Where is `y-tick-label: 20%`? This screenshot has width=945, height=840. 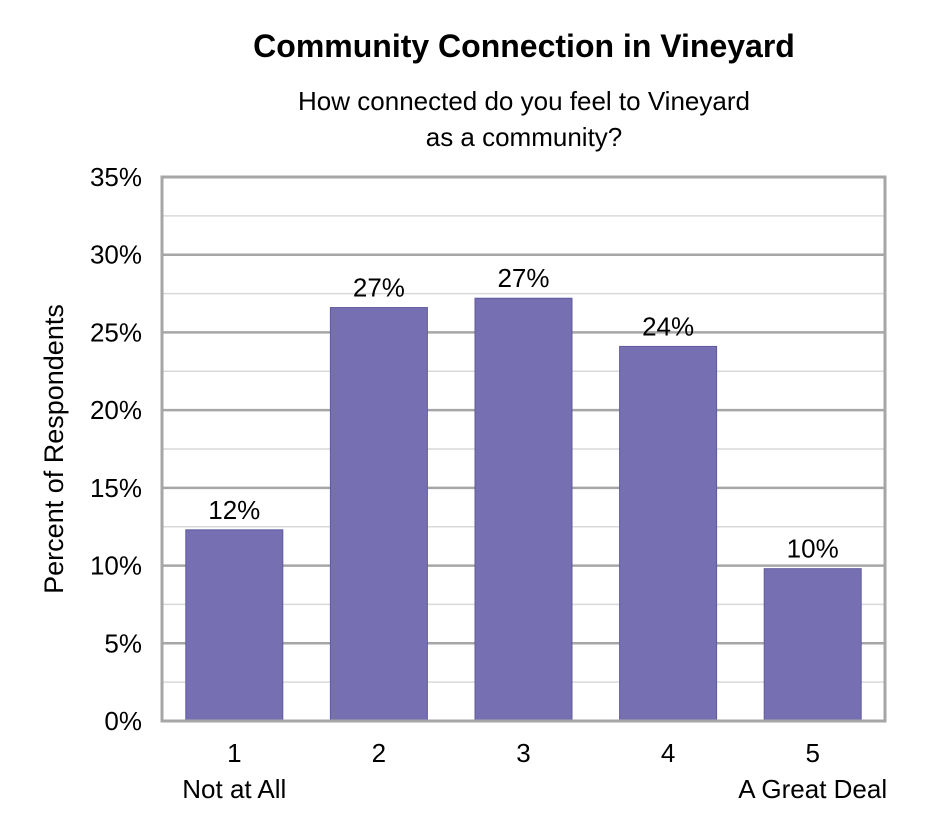 y-tick-label: 20% is located at coordinates (116, 410).